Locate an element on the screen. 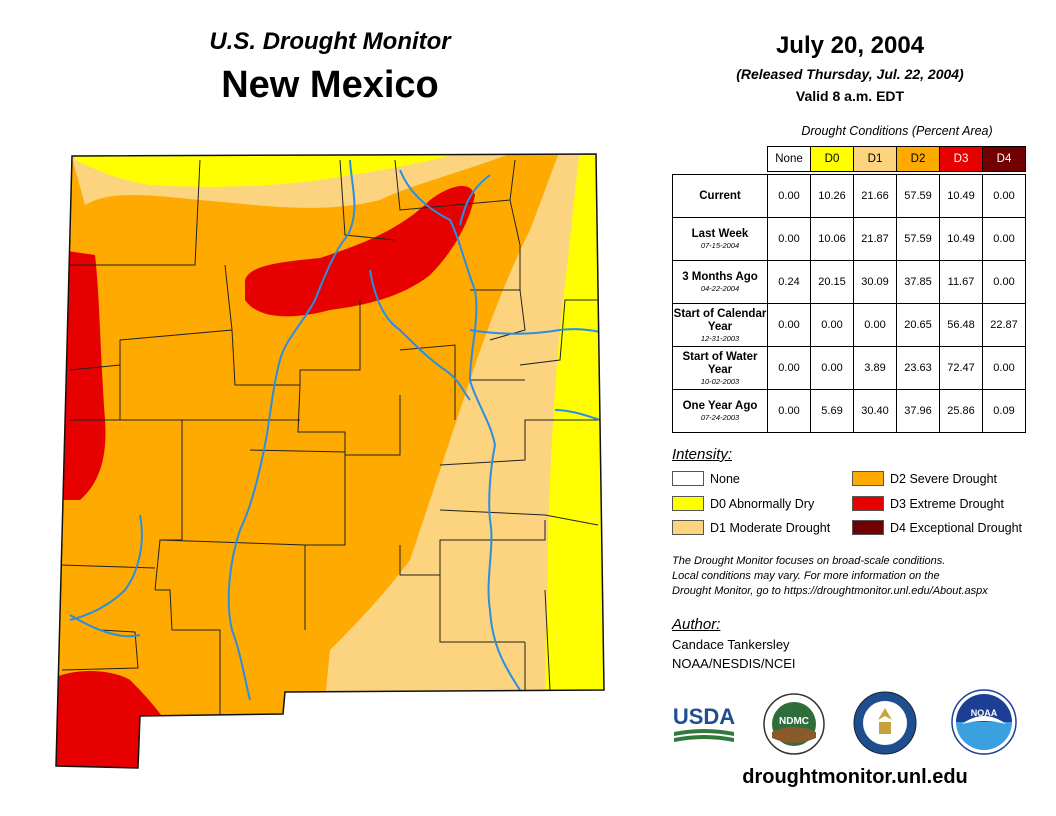 Image resolution: width=1056 pixels, height=816 pixels. d3-west-region is located at coordinates (83, 375).